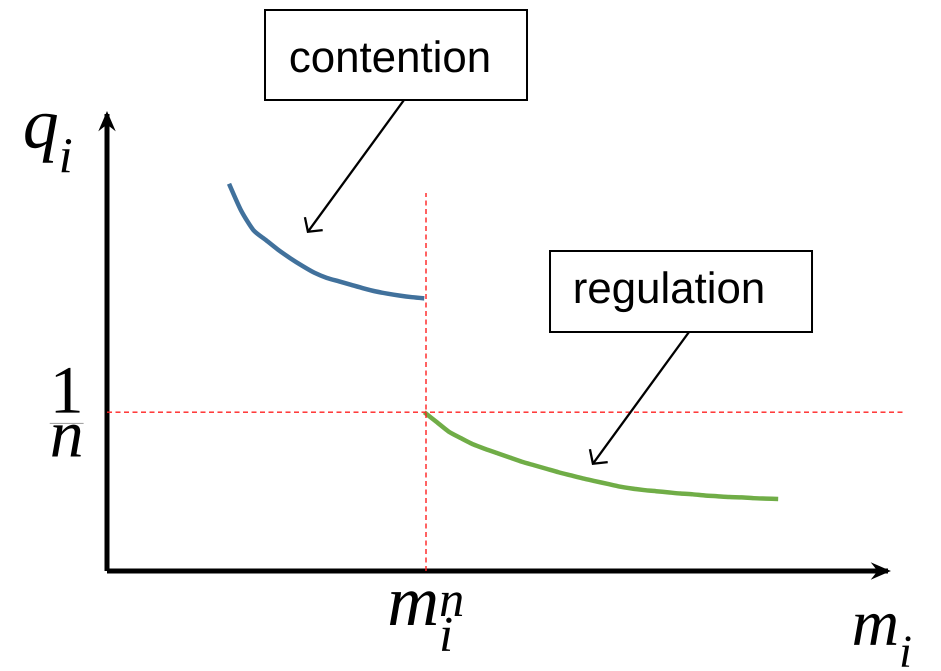 The width and height of the screenshot is (941, 671). Describe the element at coordinates (389, 56) in the screenshot. I see `text: contention` at that location.